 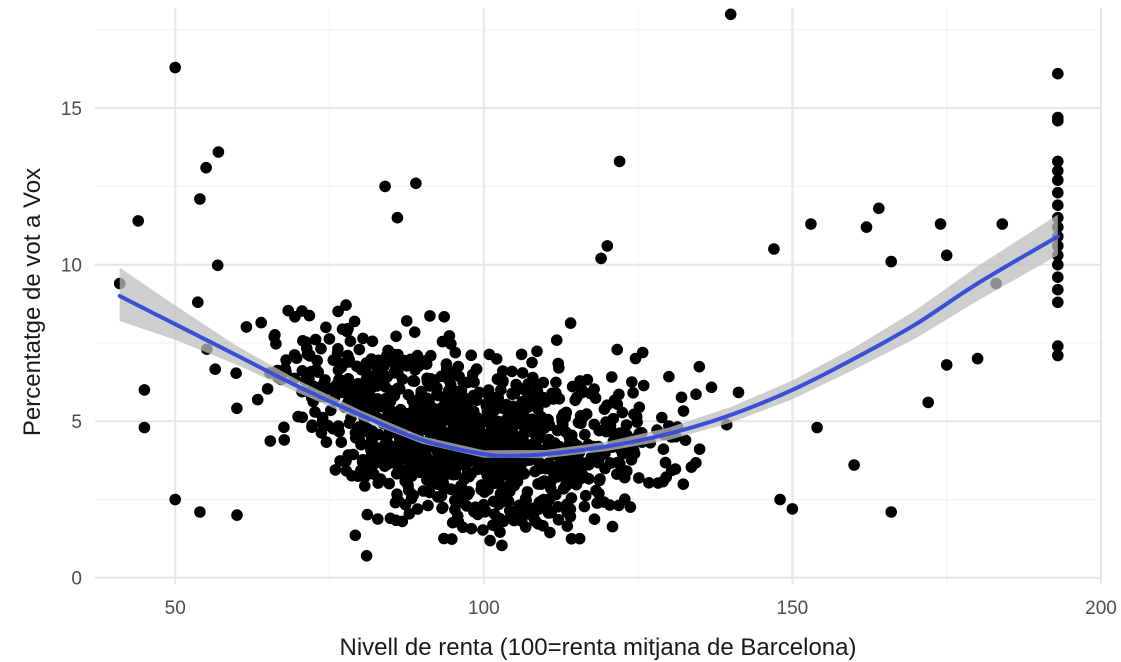 What do you see at coordinates (71, 109) in the screenshot?
I see `y-tick-label: 15` at bounding box center [71, 109].